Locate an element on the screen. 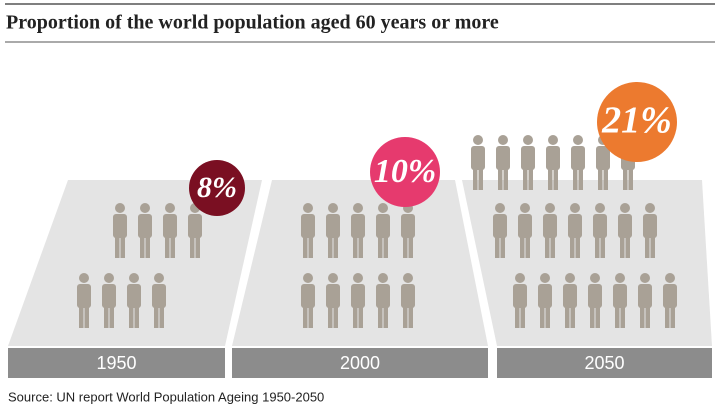  figure-group is located at coordinates (574, 231).